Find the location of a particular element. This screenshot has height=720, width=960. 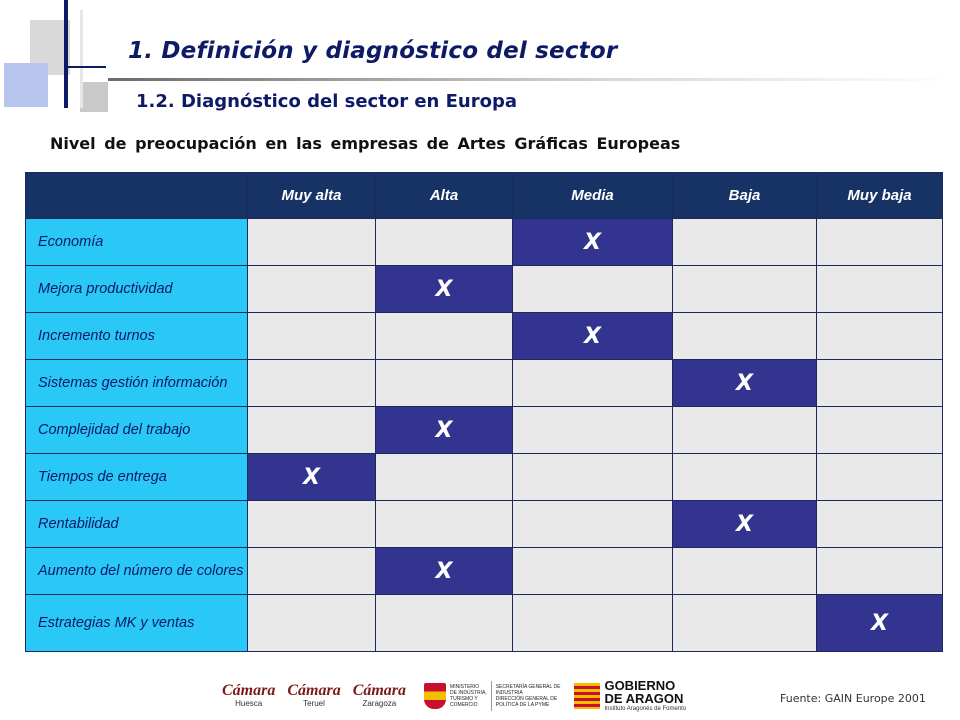

row-label: Estrategias MK y ventas is located at coordinates (136, 623).